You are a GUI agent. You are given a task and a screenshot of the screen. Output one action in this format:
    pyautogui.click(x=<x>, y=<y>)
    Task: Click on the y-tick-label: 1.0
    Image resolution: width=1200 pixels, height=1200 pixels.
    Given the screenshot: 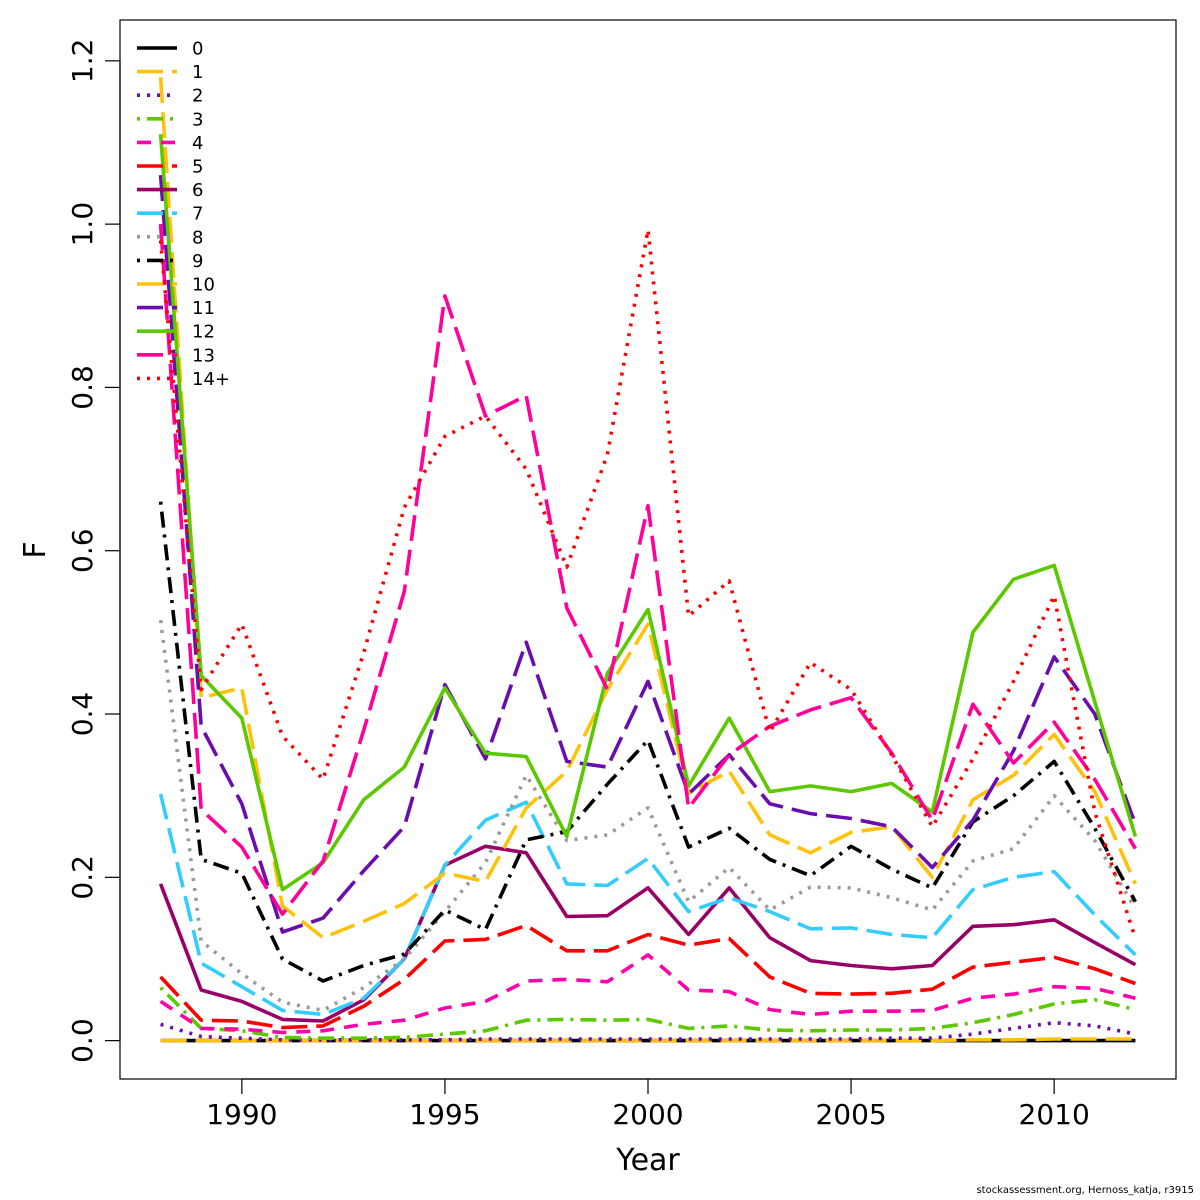 What is the action you would take?
    pyautogui.click(x=82, y=224)
    